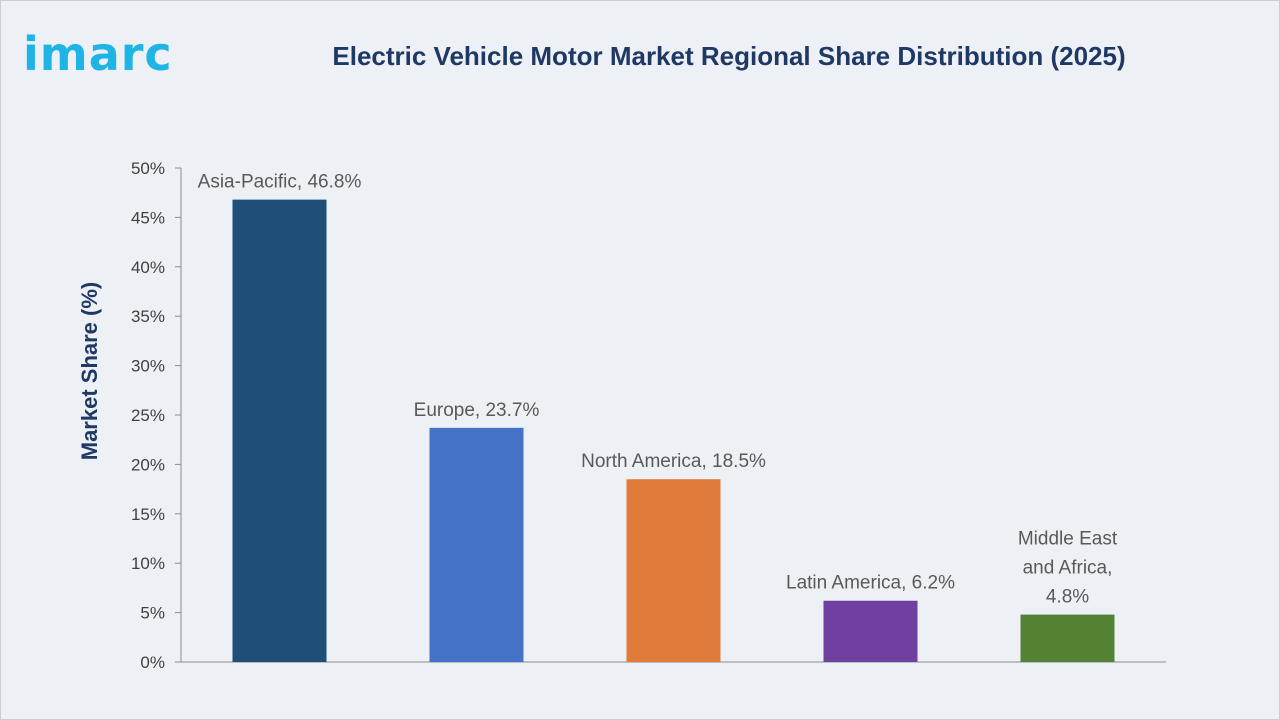  I want to click on imarc-logo: imarc, so click(98, 54).